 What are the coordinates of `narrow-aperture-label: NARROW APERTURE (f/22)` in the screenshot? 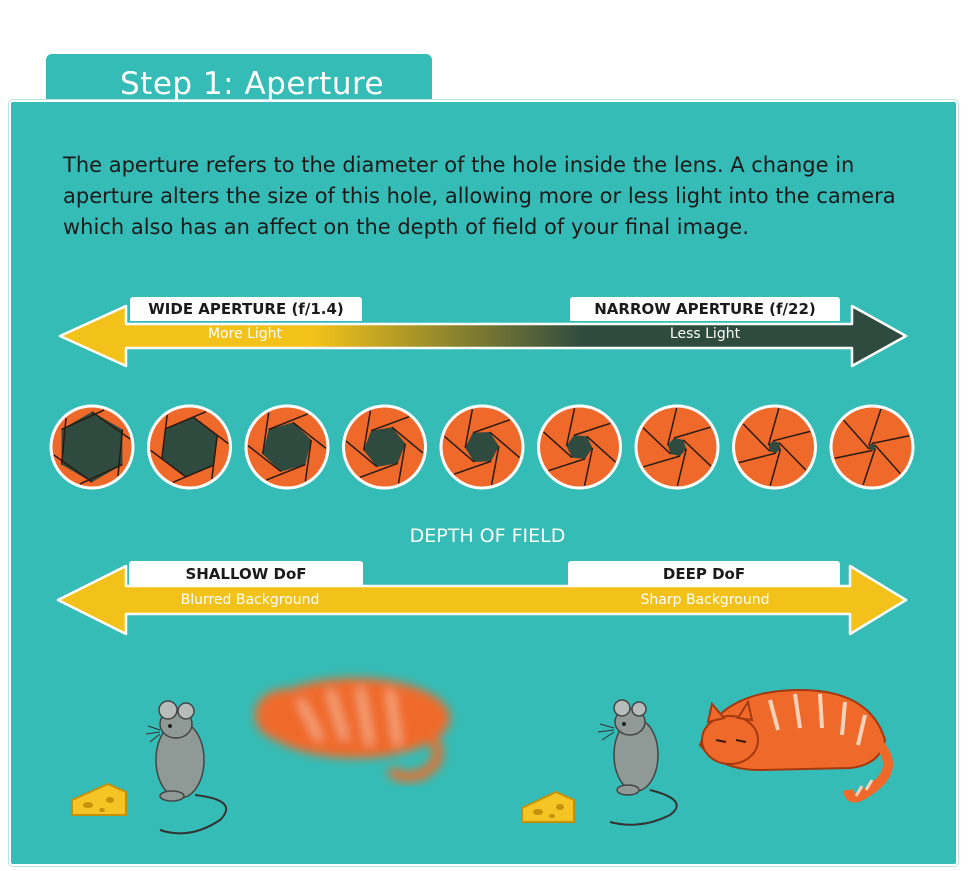 It's located at (705, 309).